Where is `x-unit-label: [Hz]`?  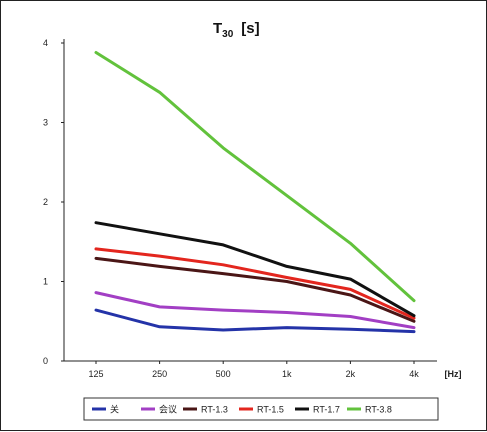
x-unit-label: [Hz] is located at coordinates (453, 374).